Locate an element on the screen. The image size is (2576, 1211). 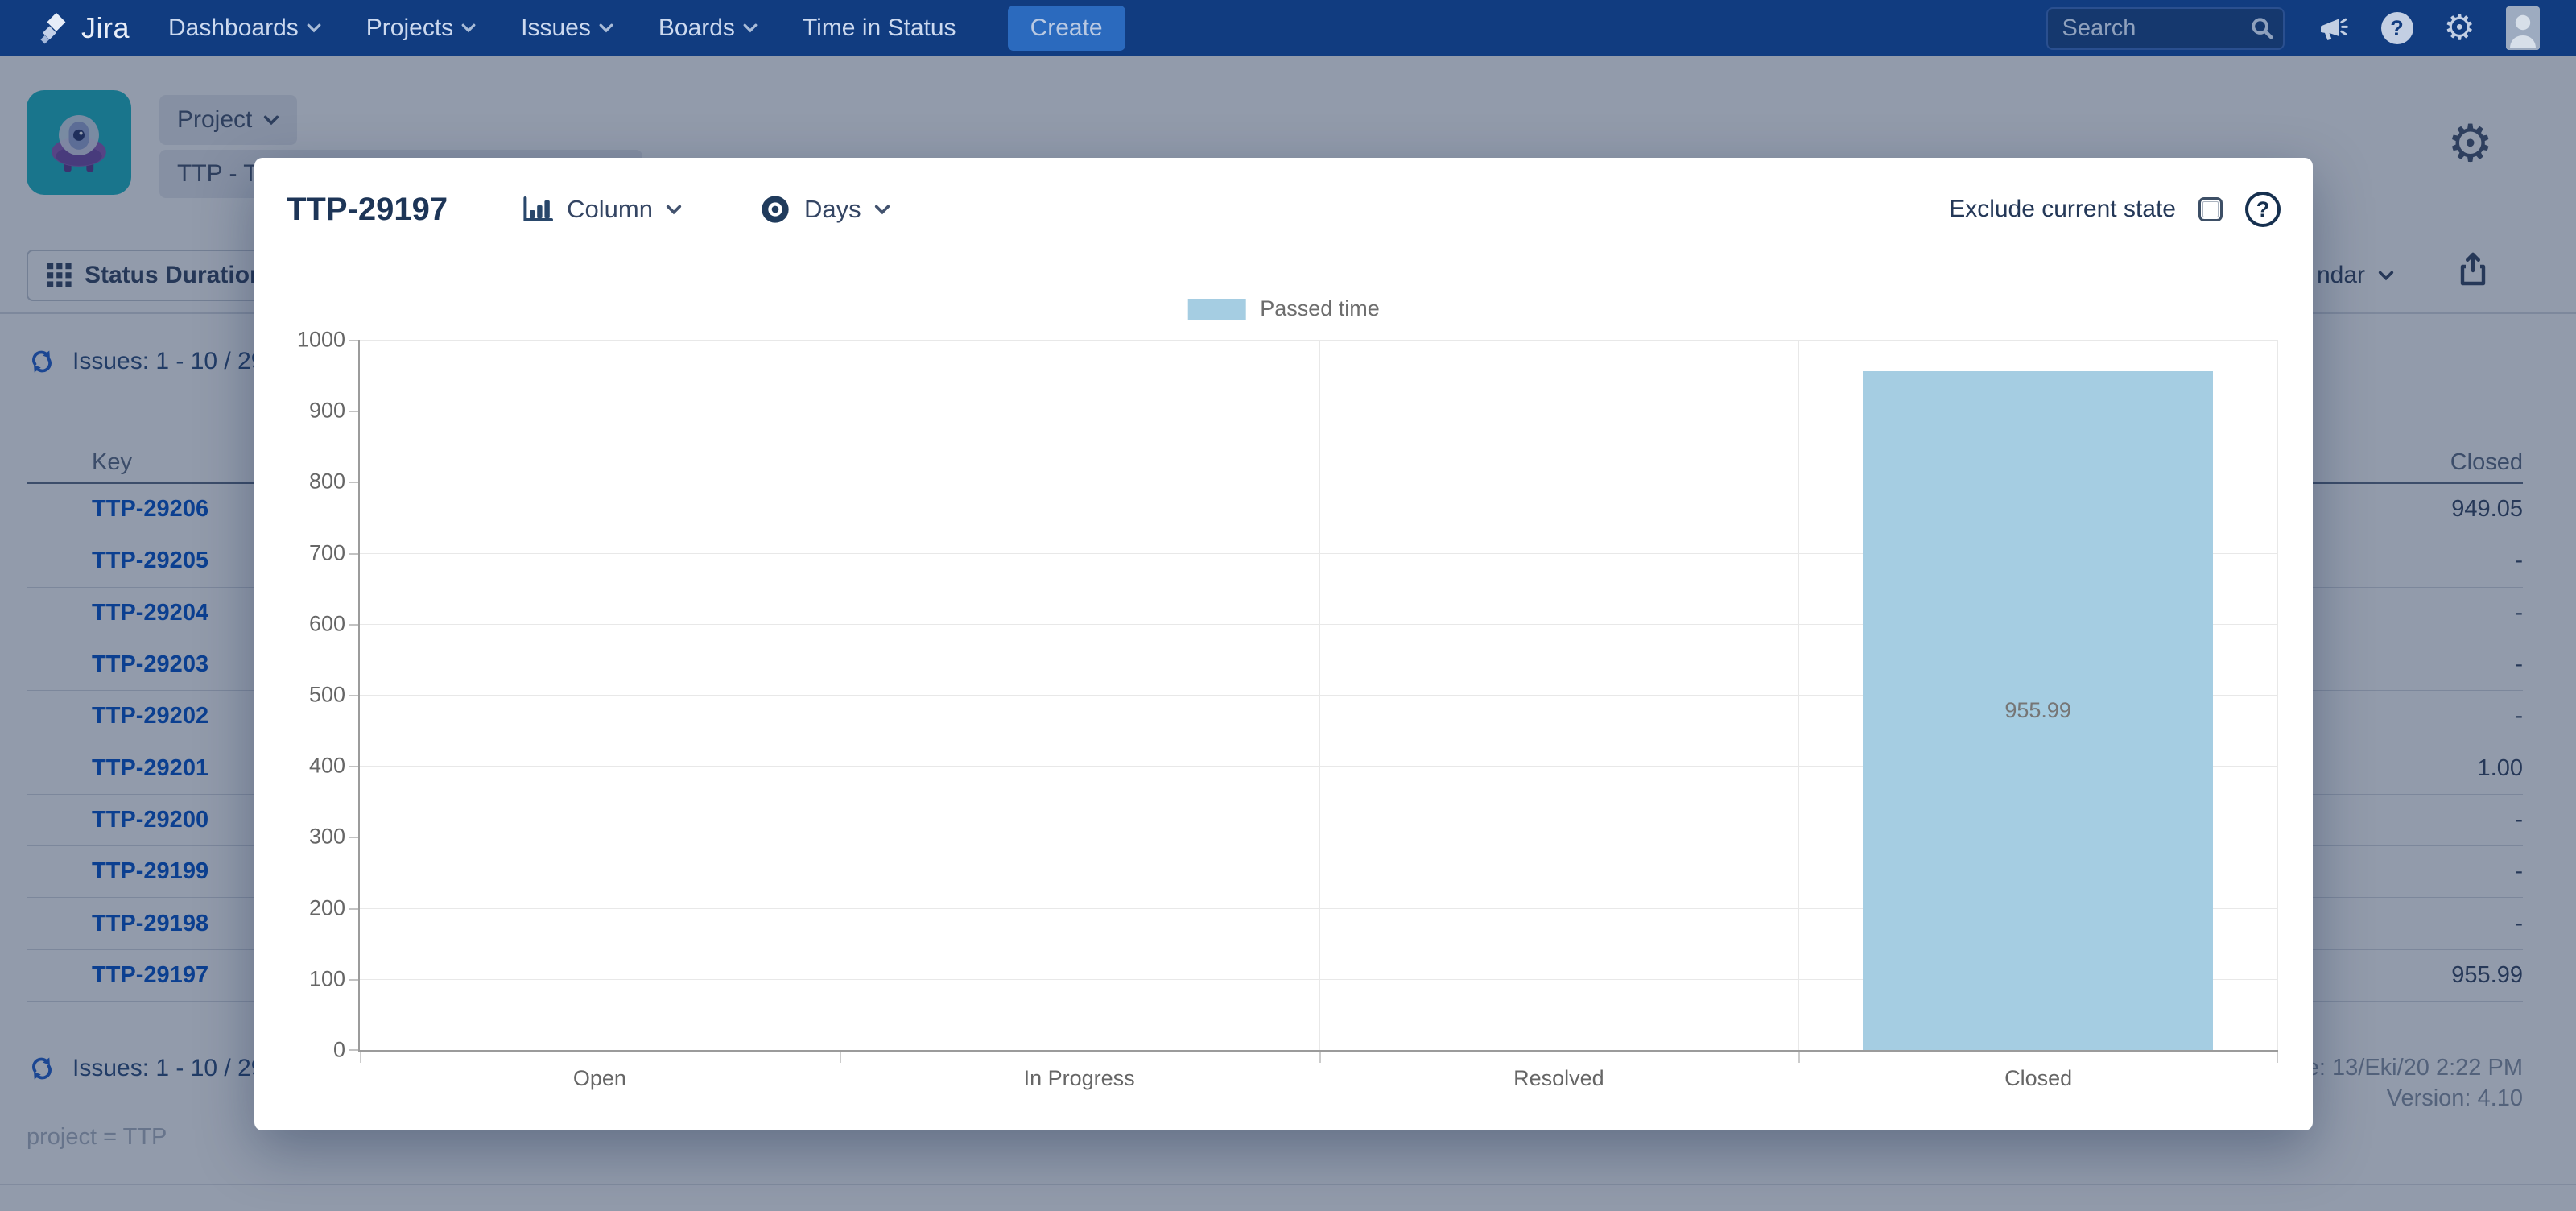
nav-time-in-status: Time in Status is located at coordinates (879, 28).